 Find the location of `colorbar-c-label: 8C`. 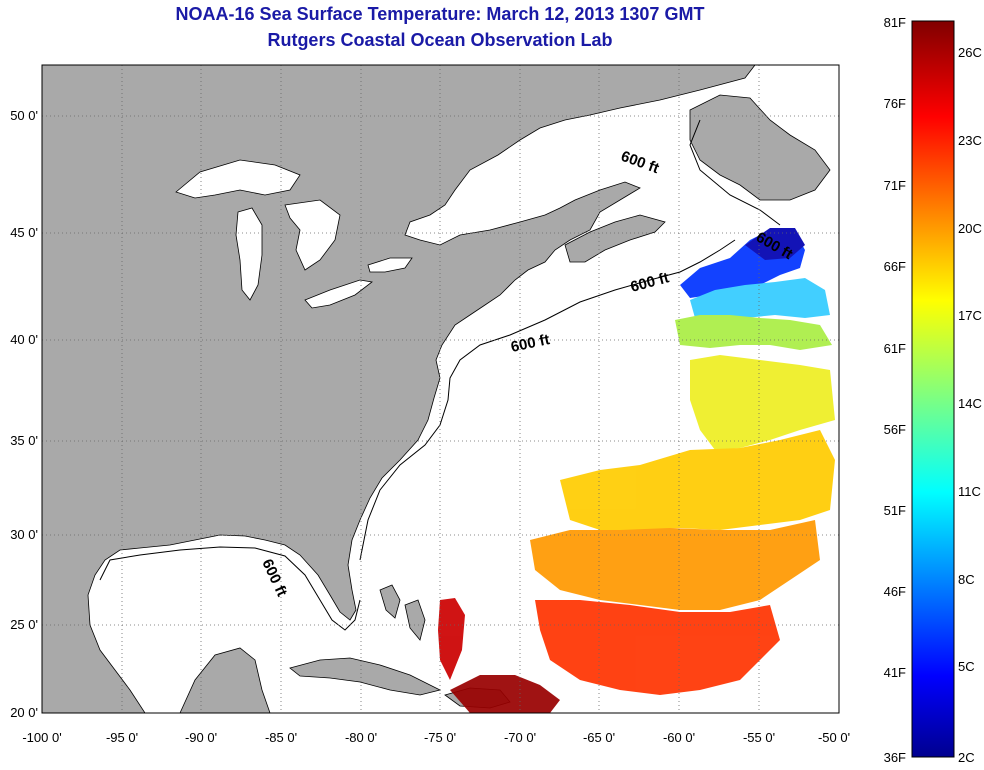

colorbar-c-label: 8C is located at coordinates (966, 579).